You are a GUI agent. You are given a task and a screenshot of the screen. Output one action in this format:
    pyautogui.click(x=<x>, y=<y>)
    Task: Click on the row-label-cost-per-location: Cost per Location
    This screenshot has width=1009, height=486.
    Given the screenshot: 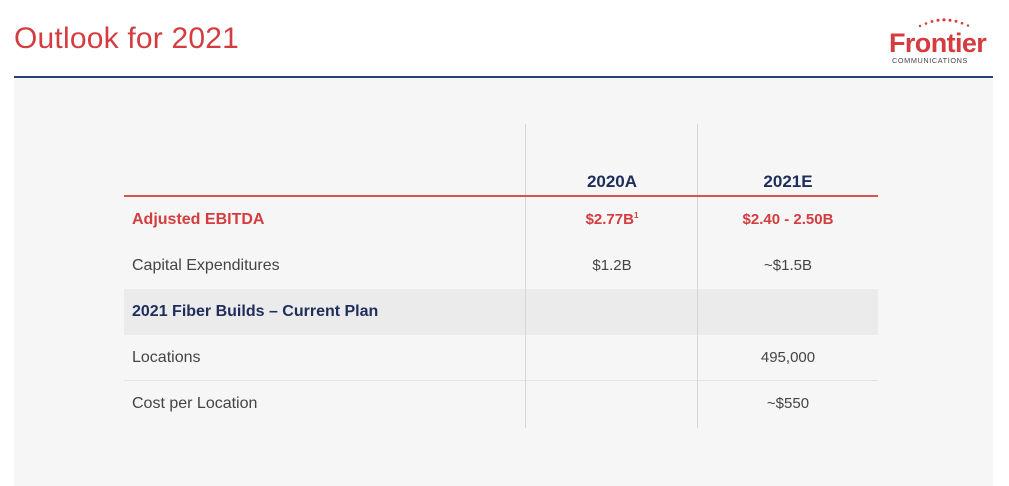 What is the action you would take?
    pyautogui.click(x=195, y=403)
    